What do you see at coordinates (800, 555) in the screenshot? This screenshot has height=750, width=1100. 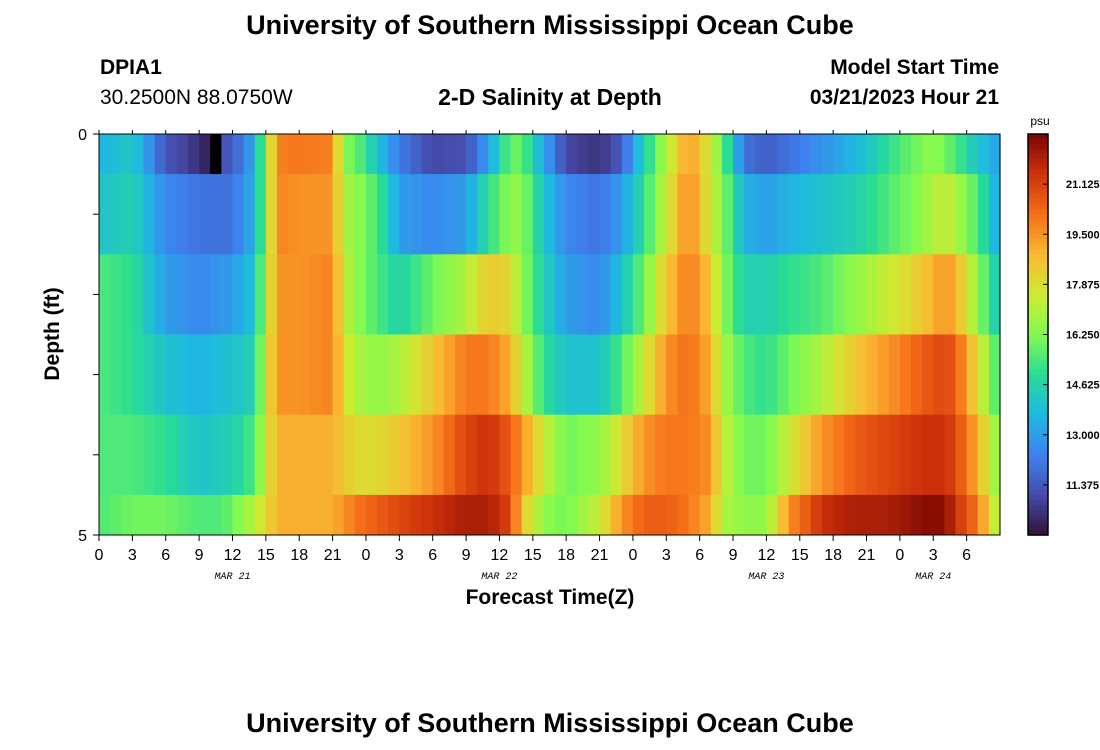 I see `x-tick-label: 15` at bounding box center [800, 555].